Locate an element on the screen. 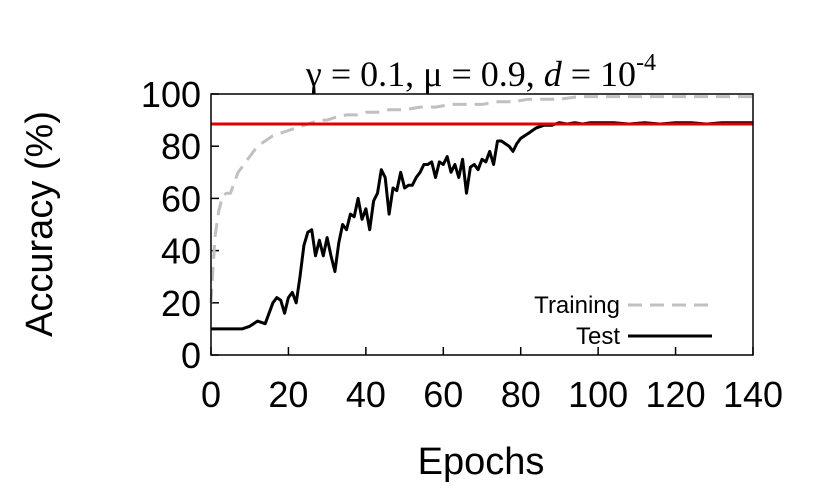 The height and width of the screenshot is (492, 830). y-tick-label: 60 is located at coordinates (181, 198).